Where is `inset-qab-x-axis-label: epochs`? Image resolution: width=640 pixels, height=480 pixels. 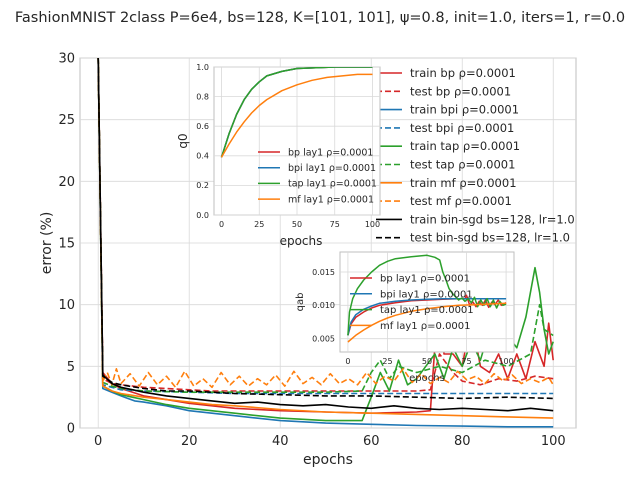
inset-qab-x-axis-label: epochs is located at coordinates (427, 378).